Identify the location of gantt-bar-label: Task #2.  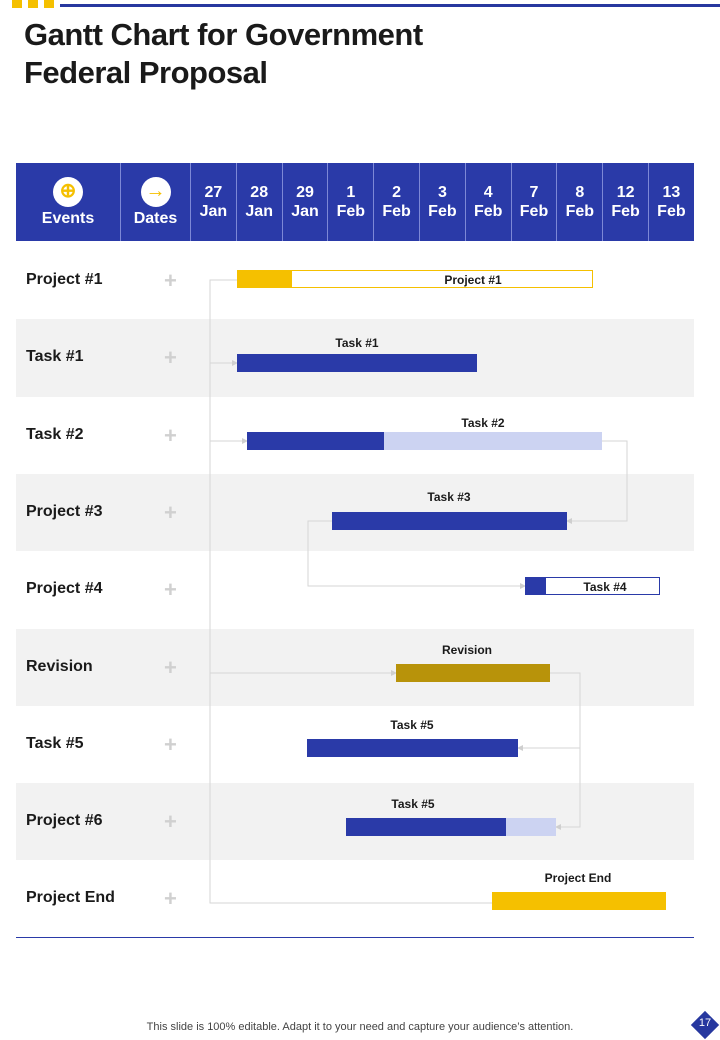
(483, 423).